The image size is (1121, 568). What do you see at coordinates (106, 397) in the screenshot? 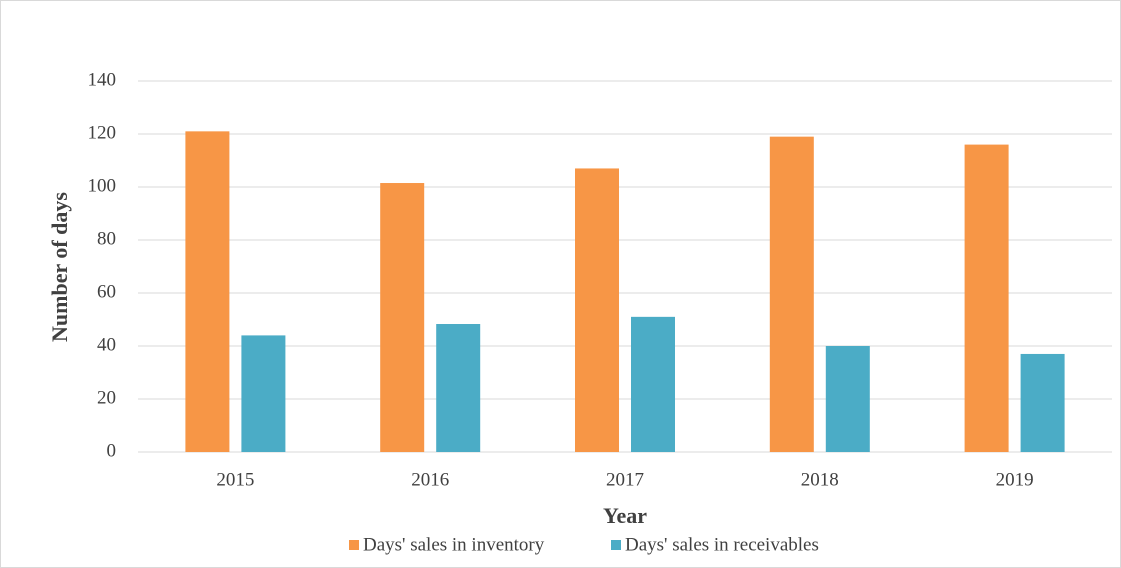
I see `y-tick-label: 20` at bounding box center [106, 397].